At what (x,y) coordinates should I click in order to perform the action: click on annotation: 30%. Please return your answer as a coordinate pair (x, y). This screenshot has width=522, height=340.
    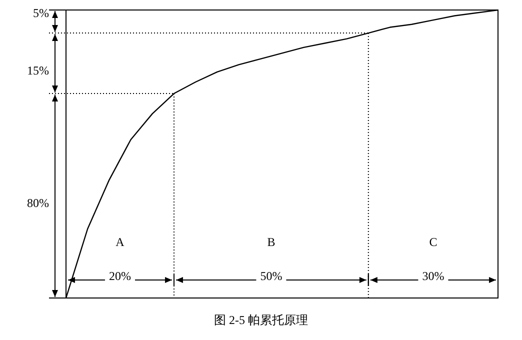
    Looking at the image, I should click on (433, 276).